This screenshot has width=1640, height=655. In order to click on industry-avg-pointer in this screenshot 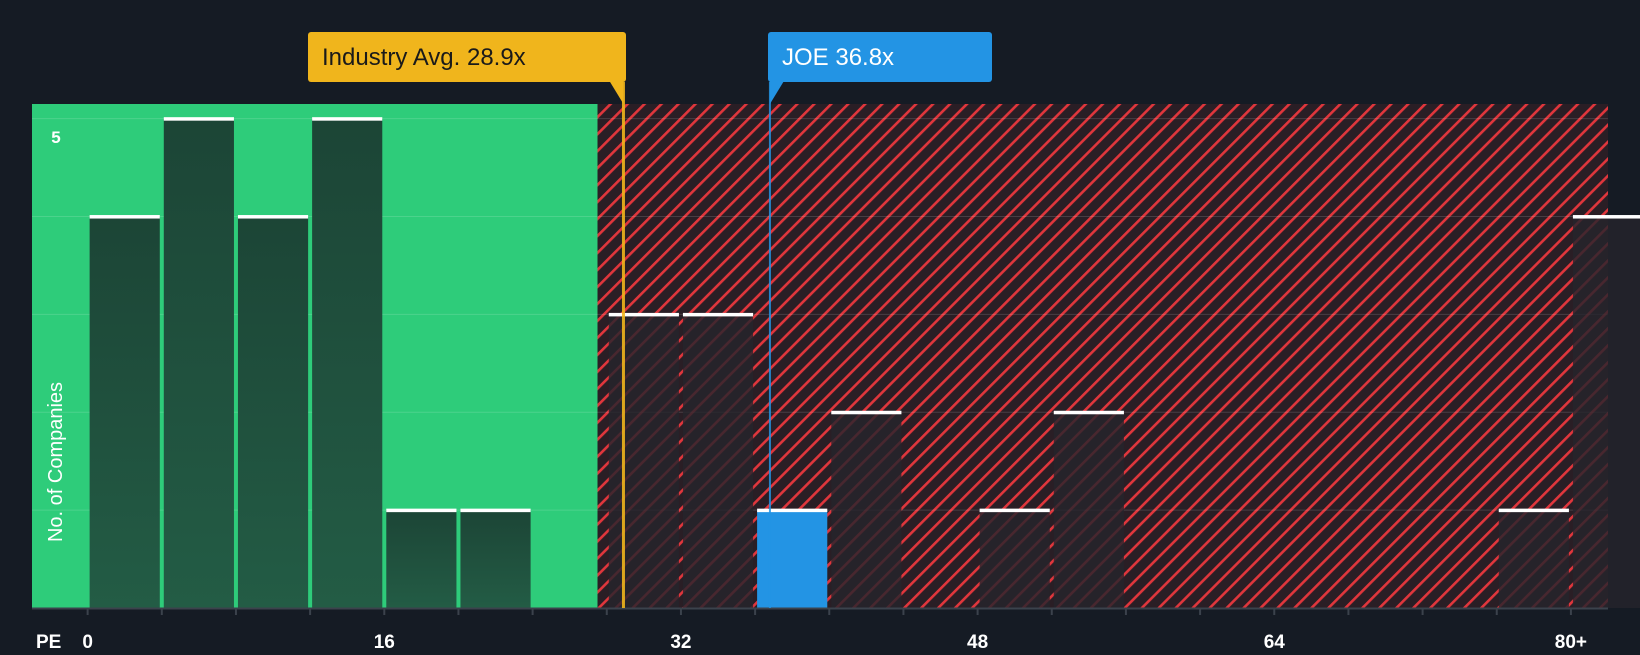, I will do `click(616, 92)`.